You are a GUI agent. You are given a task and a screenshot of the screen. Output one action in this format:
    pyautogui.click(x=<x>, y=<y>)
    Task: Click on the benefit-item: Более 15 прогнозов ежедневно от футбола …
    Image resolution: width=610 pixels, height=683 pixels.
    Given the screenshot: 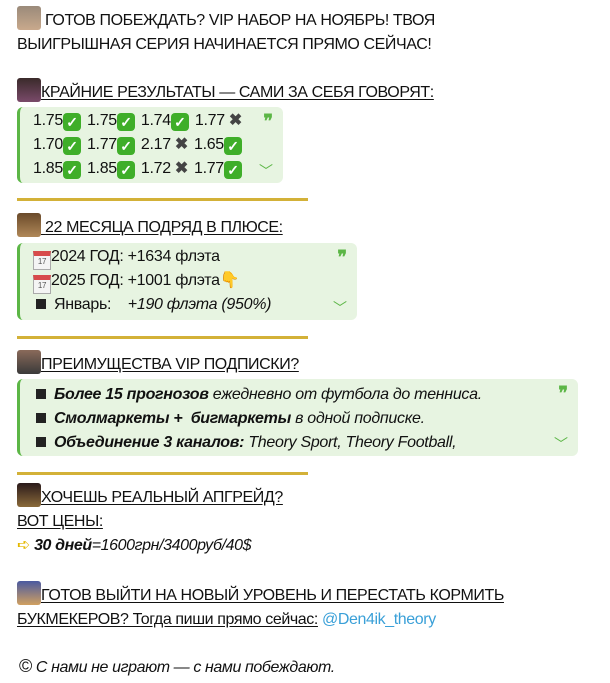 What is the action you would take?
    pyautogui.click(x=305, y=395)
    